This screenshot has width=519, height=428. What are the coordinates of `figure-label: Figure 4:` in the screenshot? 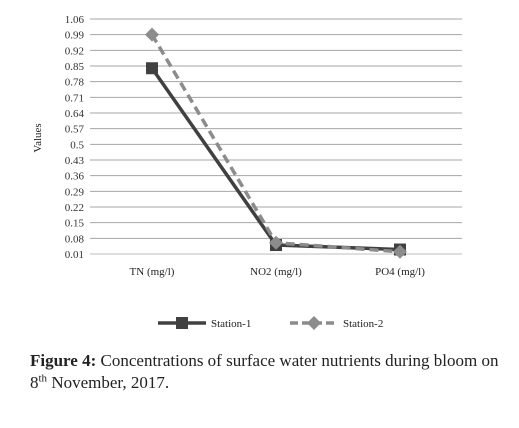 It's located at (63, 360).